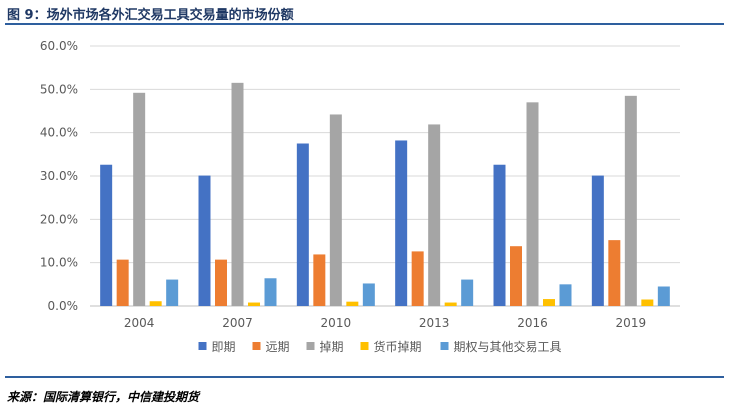 This screenshot has height=410, width=729. I want to click on legend-label: 即期, so click(224, 347).